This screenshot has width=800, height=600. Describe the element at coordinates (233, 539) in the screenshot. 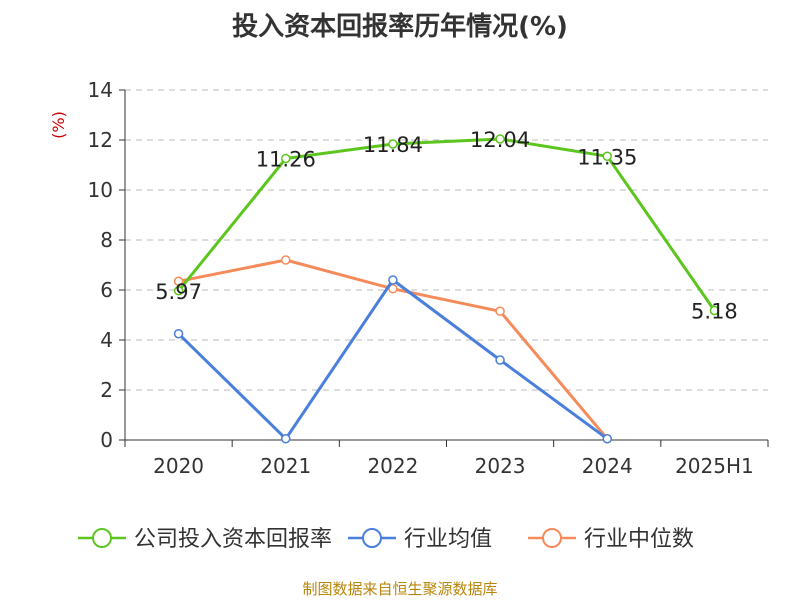

I see `legend-label: 公司投入资本回报率` at that location.